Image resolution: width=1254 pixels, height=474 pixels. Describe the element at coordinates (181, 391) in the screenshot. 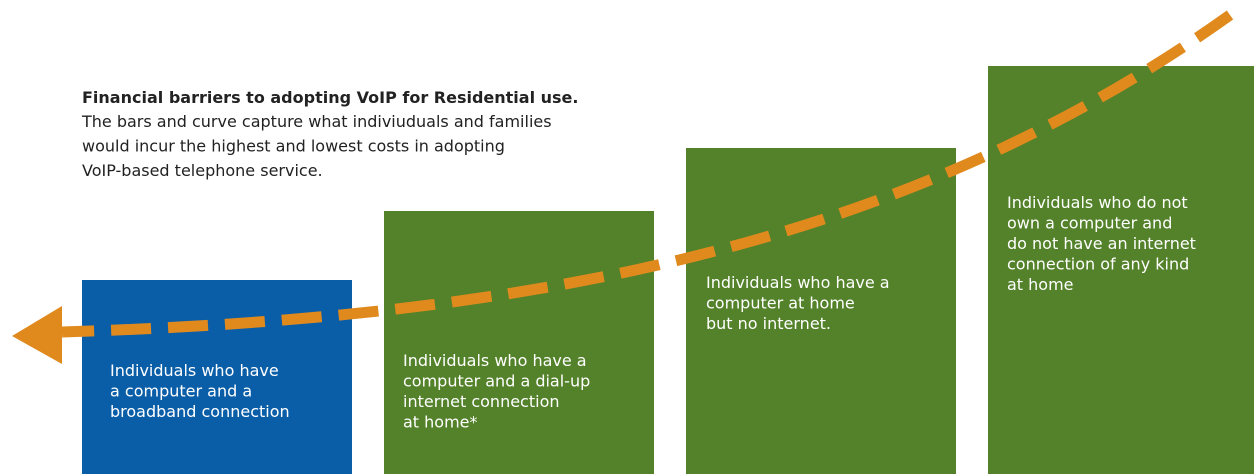

I see `bar-label-line: a computer and a` at that location.